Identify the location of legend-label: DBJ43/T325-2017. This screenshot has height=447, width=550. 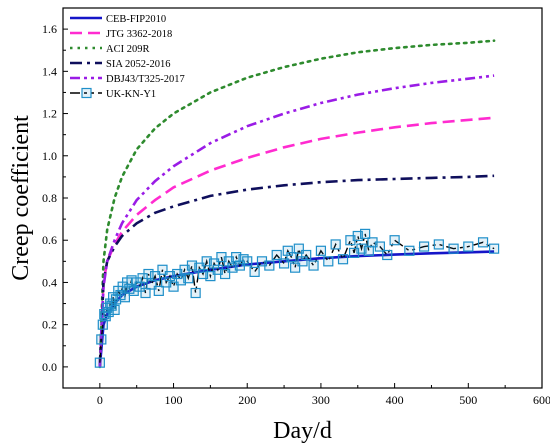
(145, 79).